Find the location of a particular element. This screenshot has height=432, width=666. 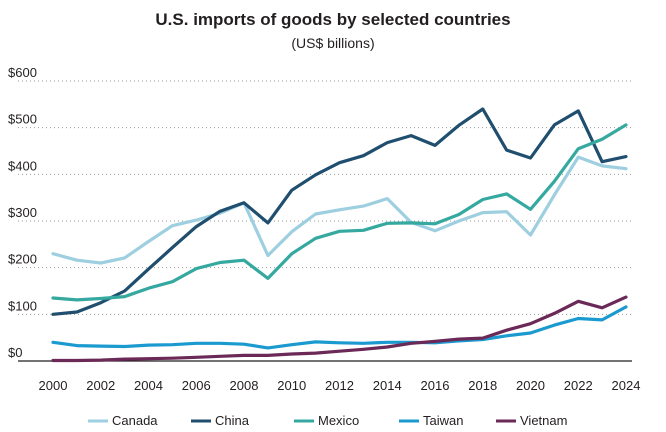

legend-label: Mexico is located at coordinates (338, 420).